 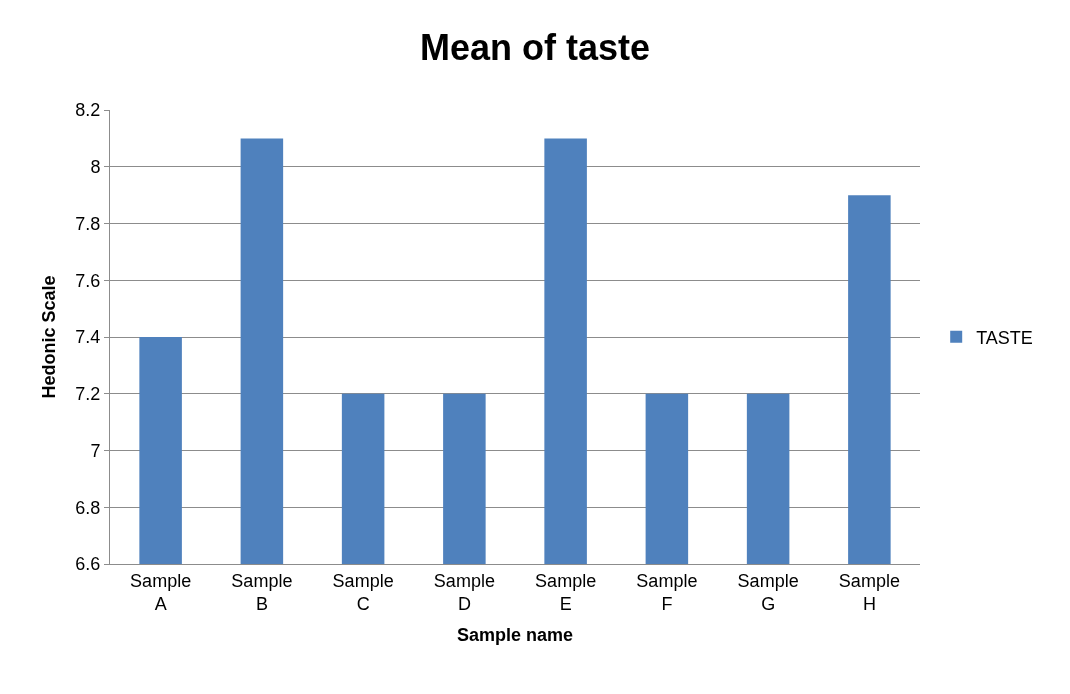 I want to click on y-tick-label: 7.8, so click(x=88, y=223).